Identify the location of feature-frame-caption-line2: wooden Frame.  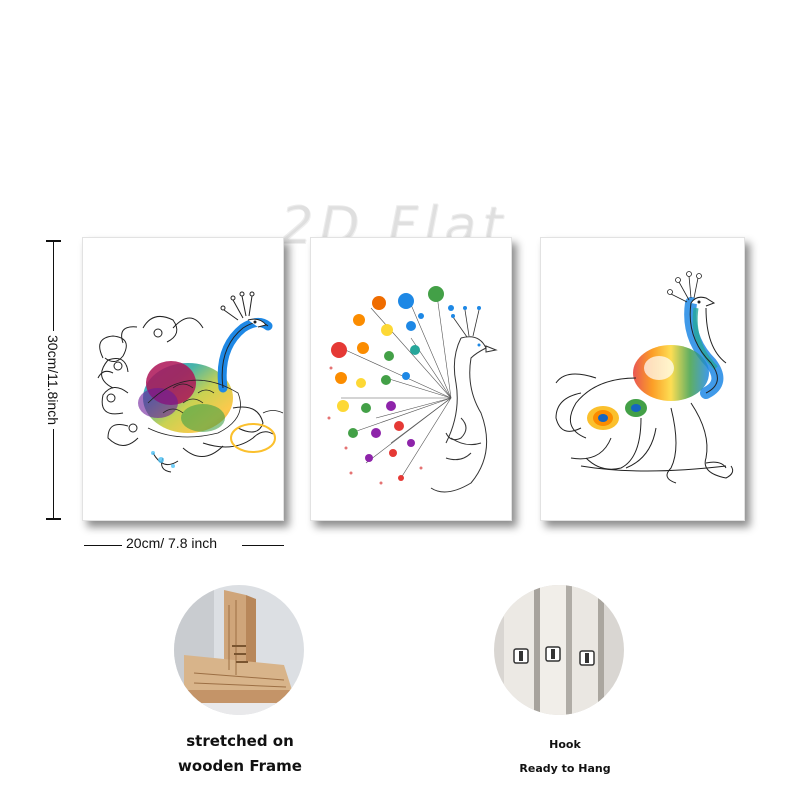
(240, 766).